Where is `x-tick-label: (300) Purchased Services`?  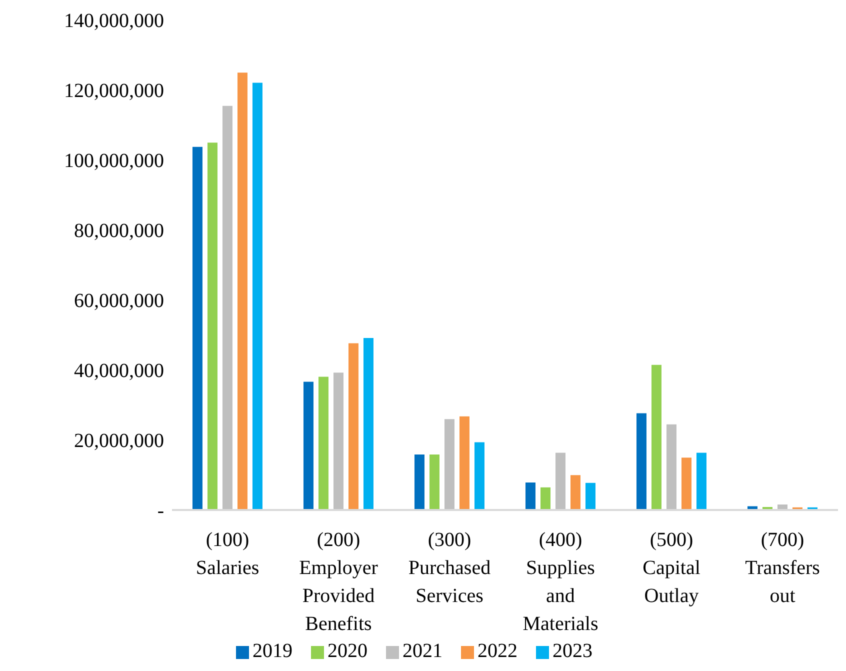
x-tick-label: (300) Purchased Services is located at coordinates (449, 568).